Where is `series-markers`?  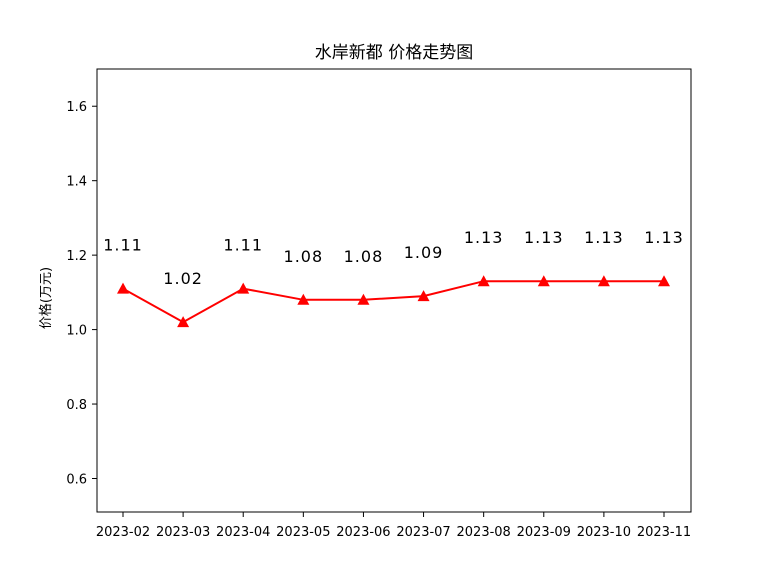 series-markers is located at coordinates (393, 301).